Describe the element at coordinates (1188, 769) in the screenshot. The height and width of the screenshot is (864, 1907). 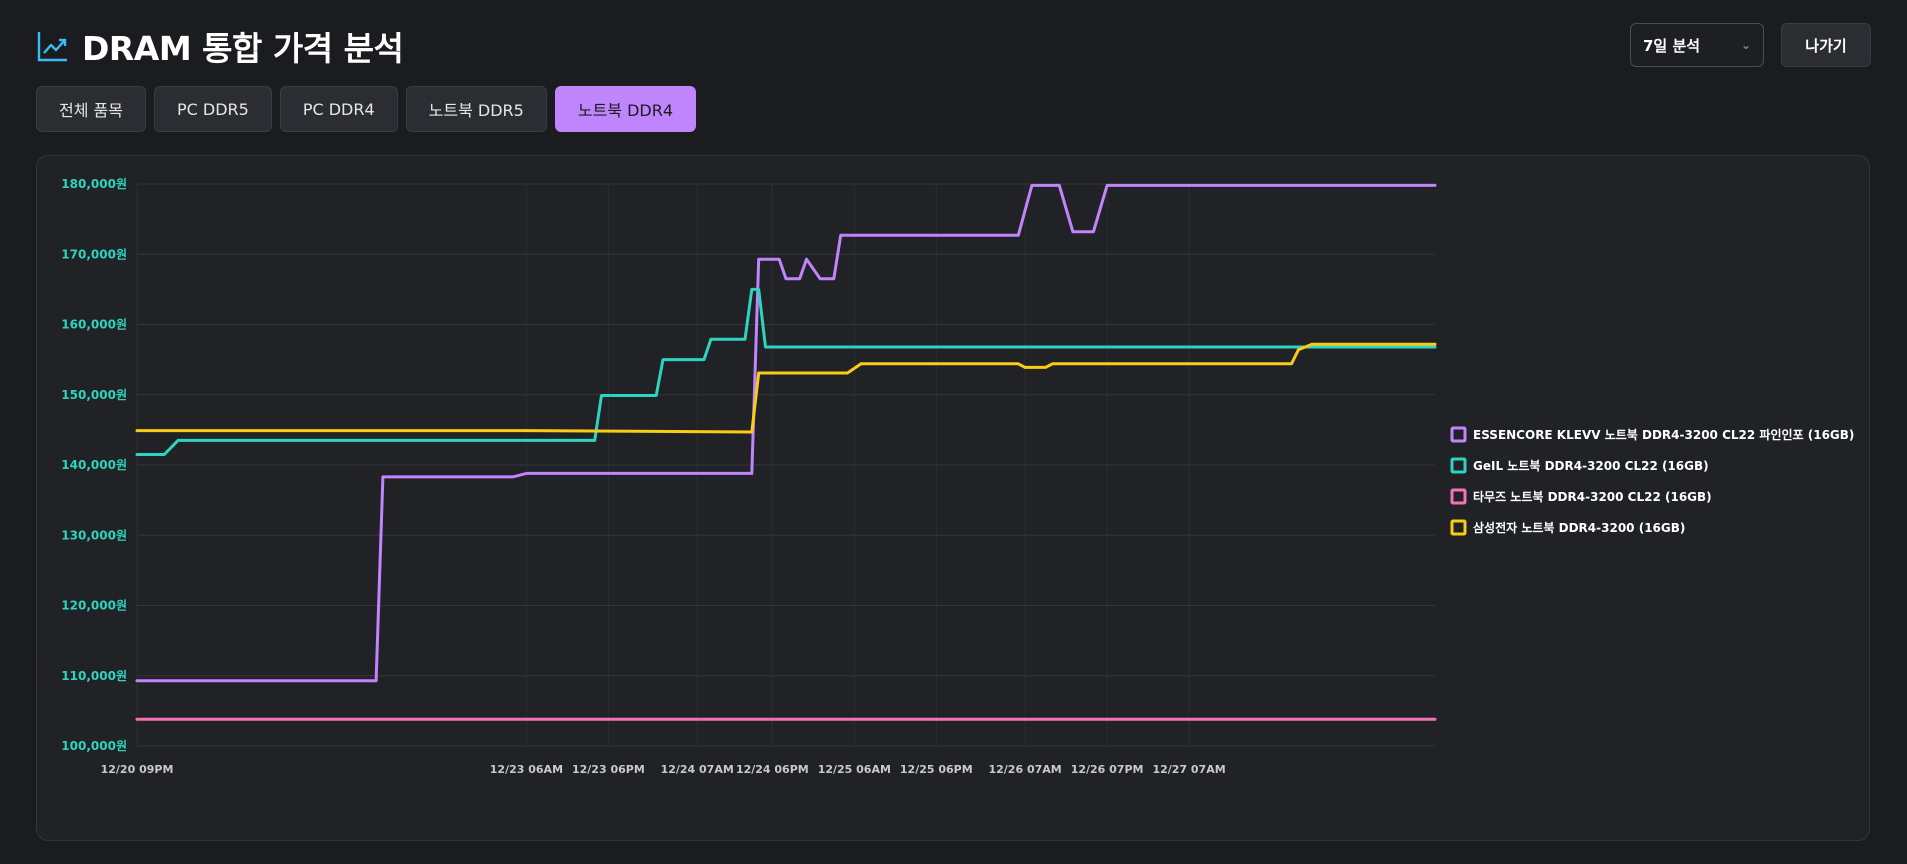
I see `x-tick-label: 12/27 07AM` at that location.